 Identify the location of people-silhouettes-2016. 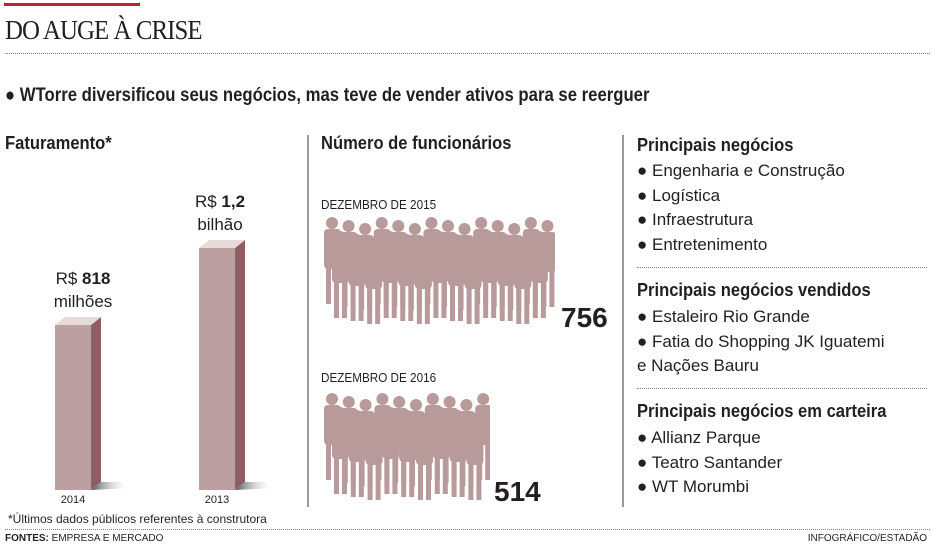
(407, 446).